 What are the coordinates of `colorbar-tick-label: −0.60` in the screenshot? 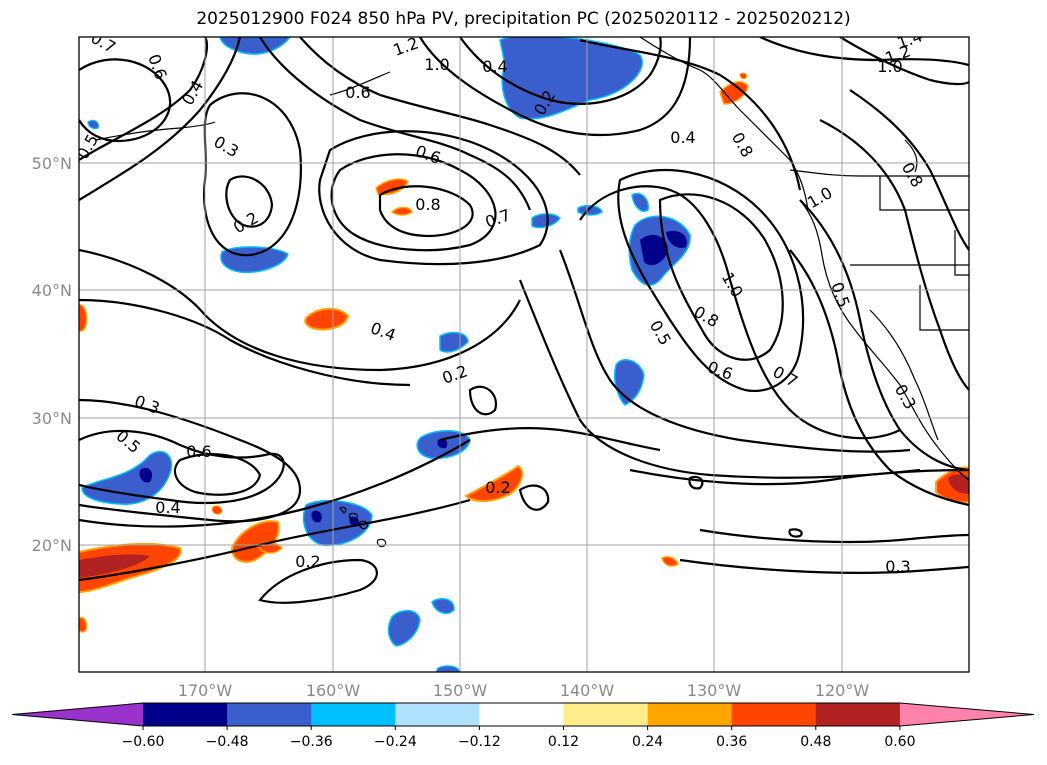 It's located at (143, 742).